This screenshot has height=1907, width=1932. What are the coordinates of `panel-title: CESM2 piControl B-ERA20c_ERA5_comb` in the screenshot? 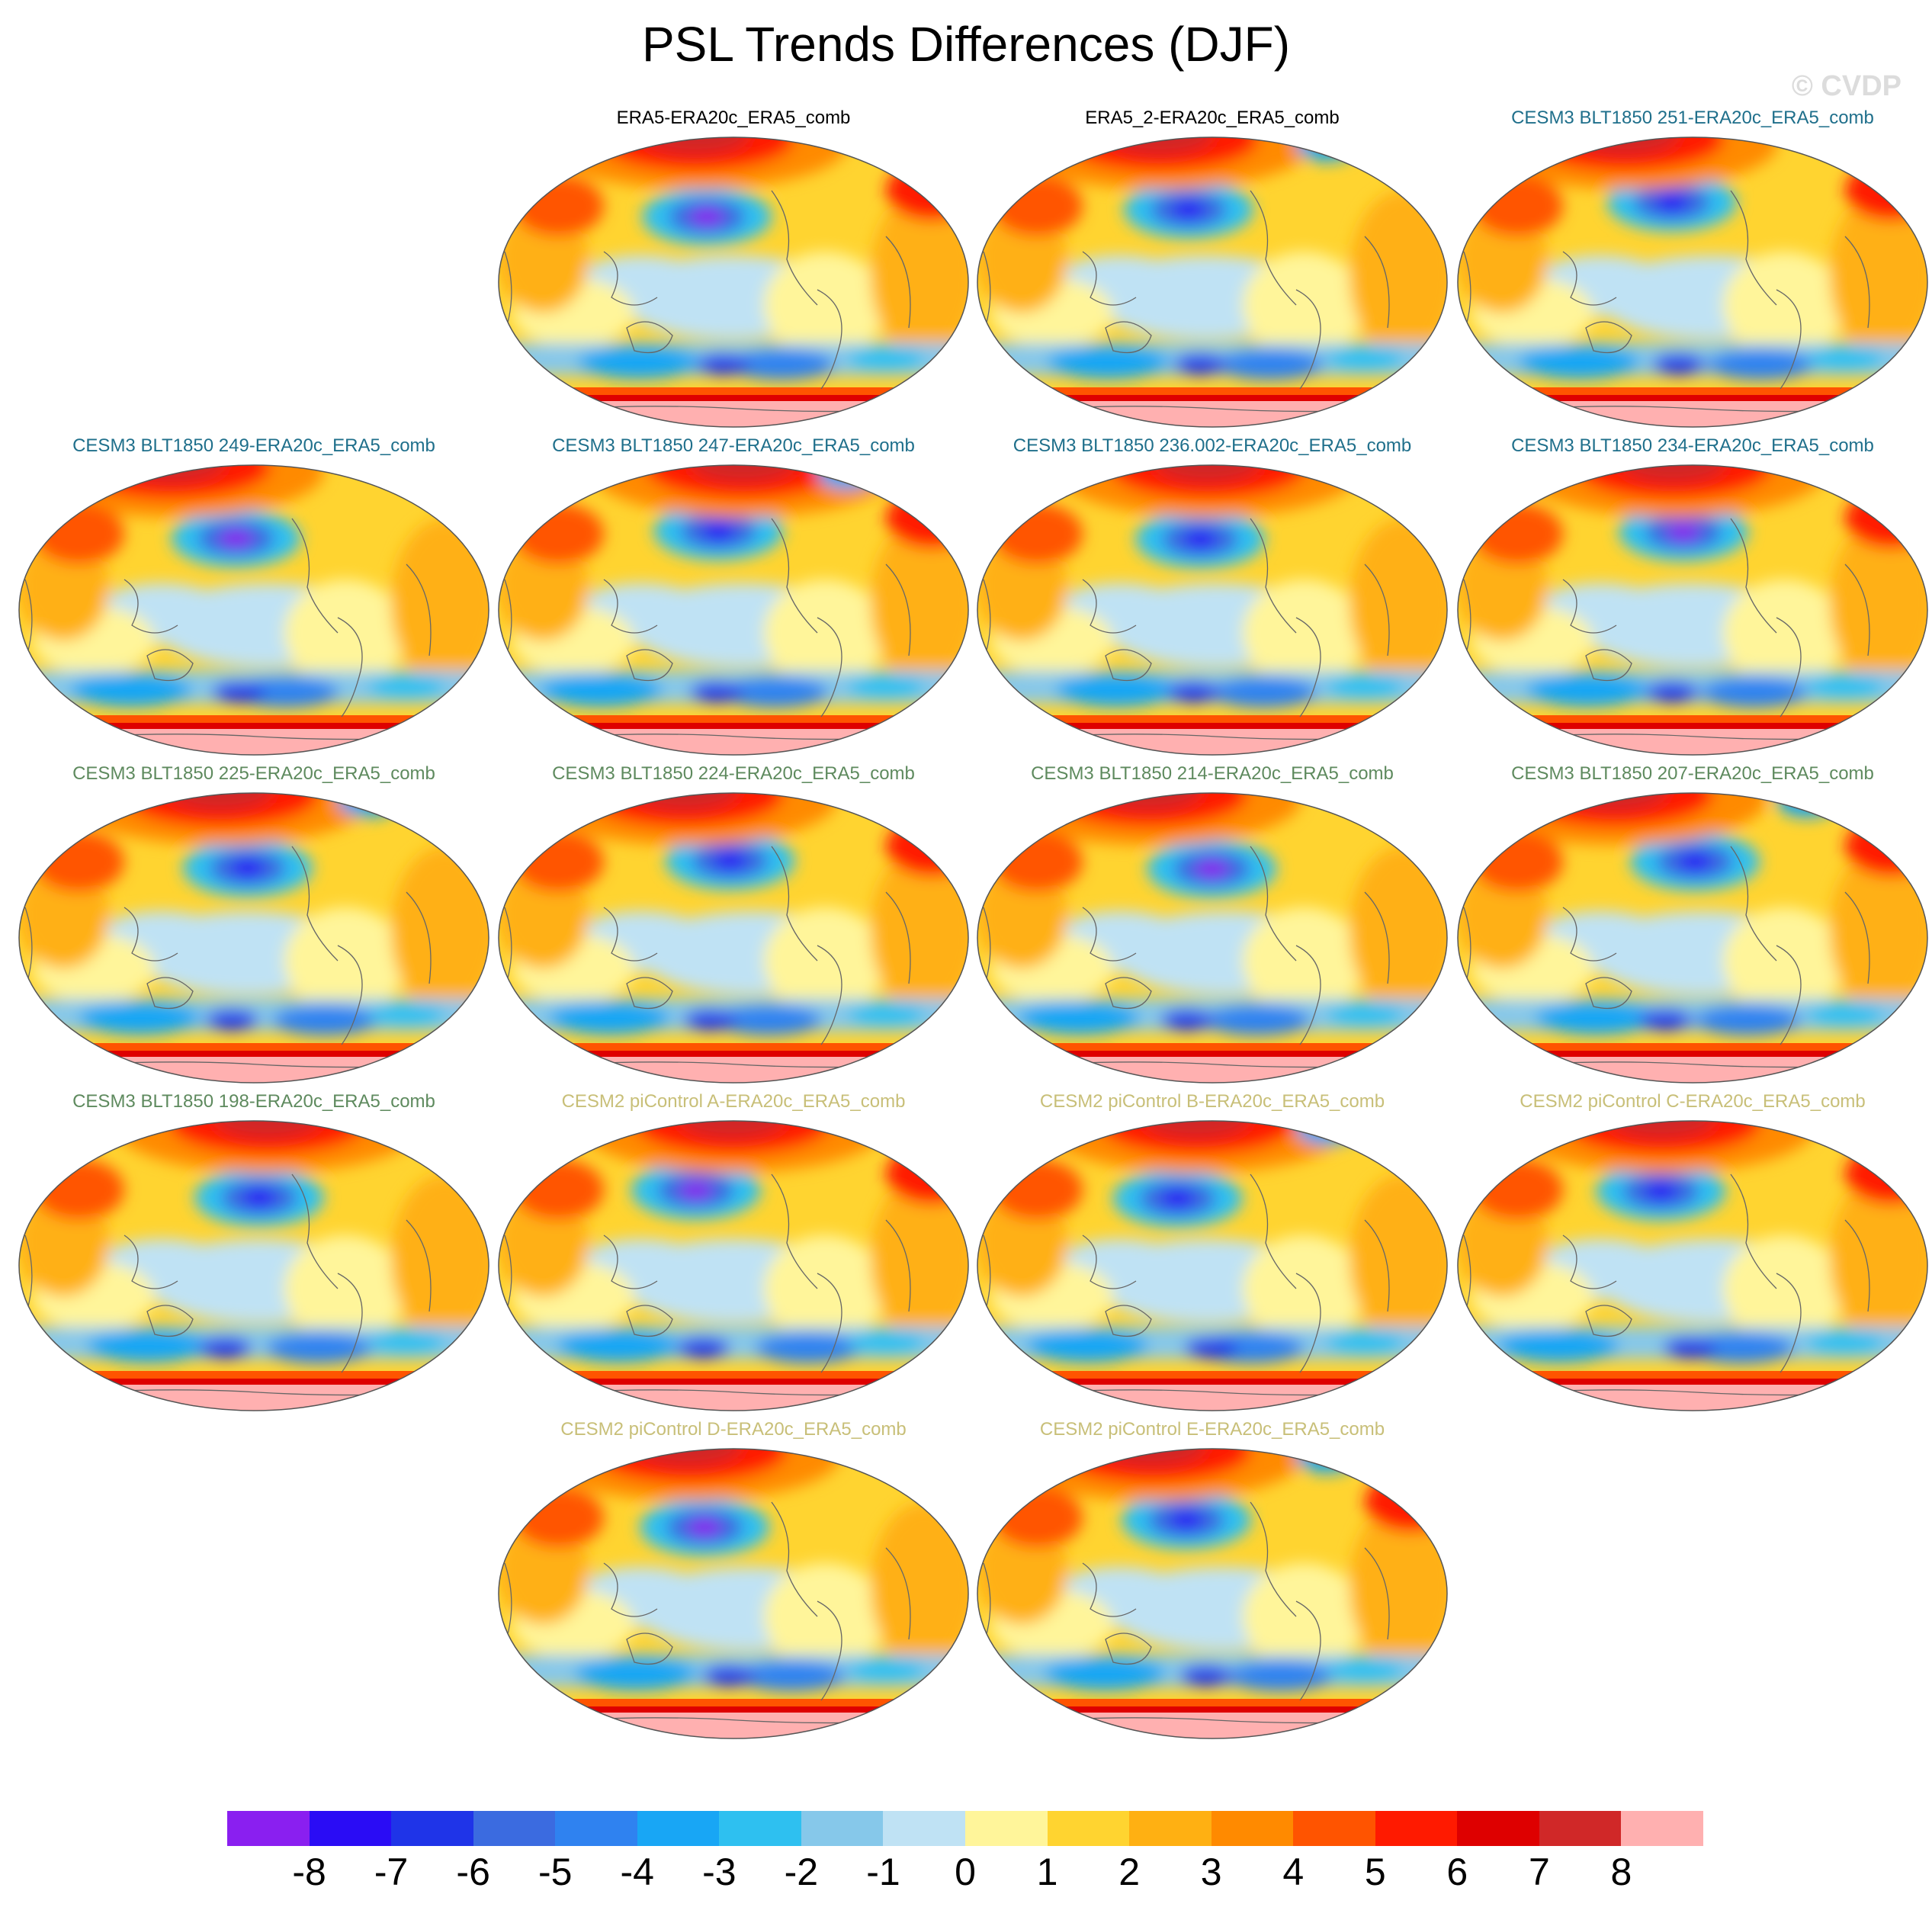 It's located at (1212, 1101).